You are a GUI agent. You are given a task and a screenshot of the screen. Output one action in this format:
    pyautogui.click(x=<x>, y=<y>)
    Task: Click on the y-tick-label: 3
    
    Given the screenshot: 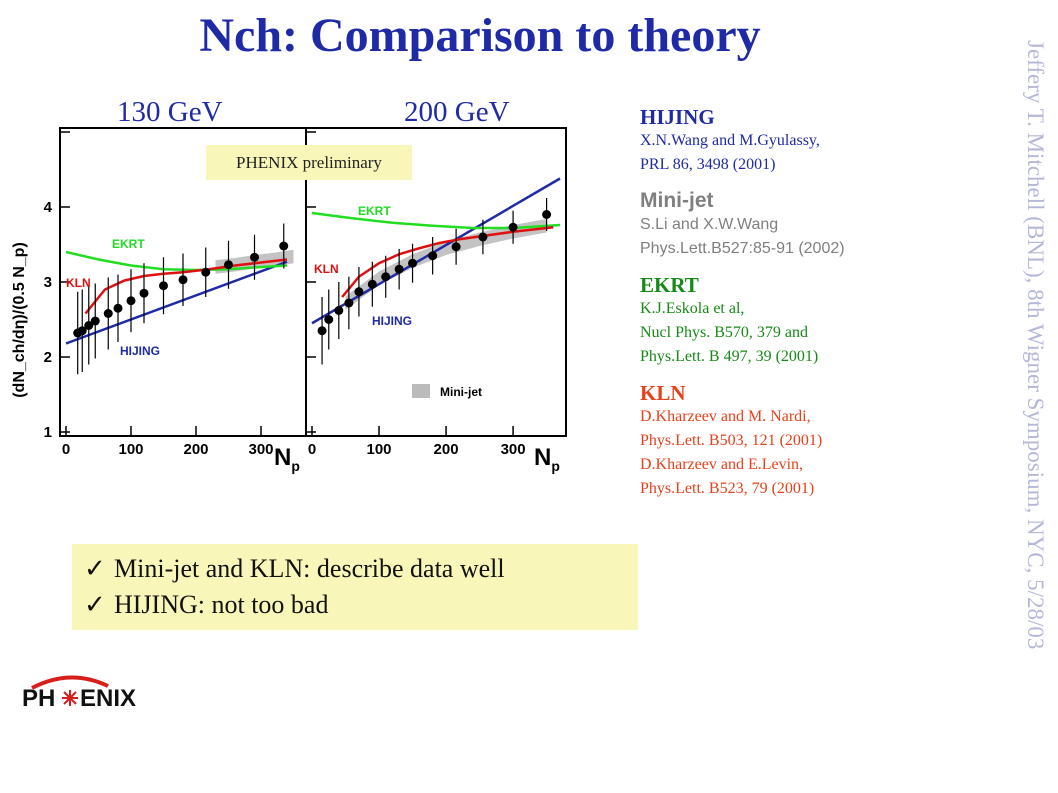 What is the action you would take?
    pyautogui.click(x=48, y=282)
    